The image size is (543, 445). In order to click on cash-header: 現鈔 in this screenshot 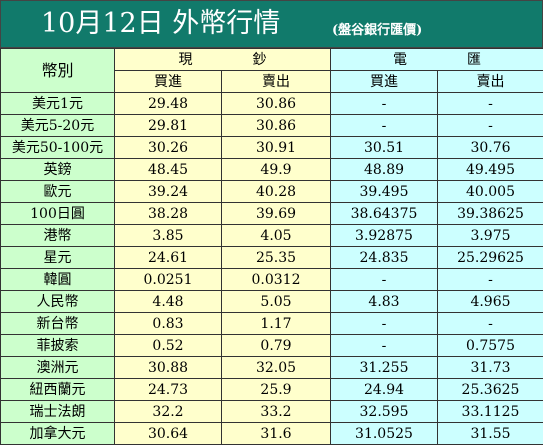, I will do `click(223, 60)`.